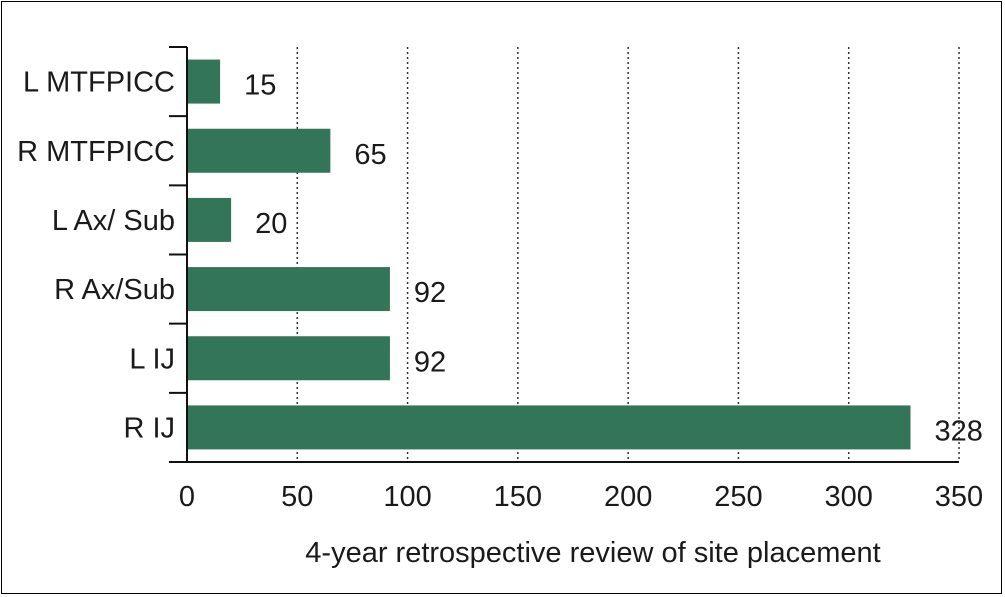  Describe the element at coordinates (958, 431) in the screenshot. I see `data-label-5: 328` at that location.